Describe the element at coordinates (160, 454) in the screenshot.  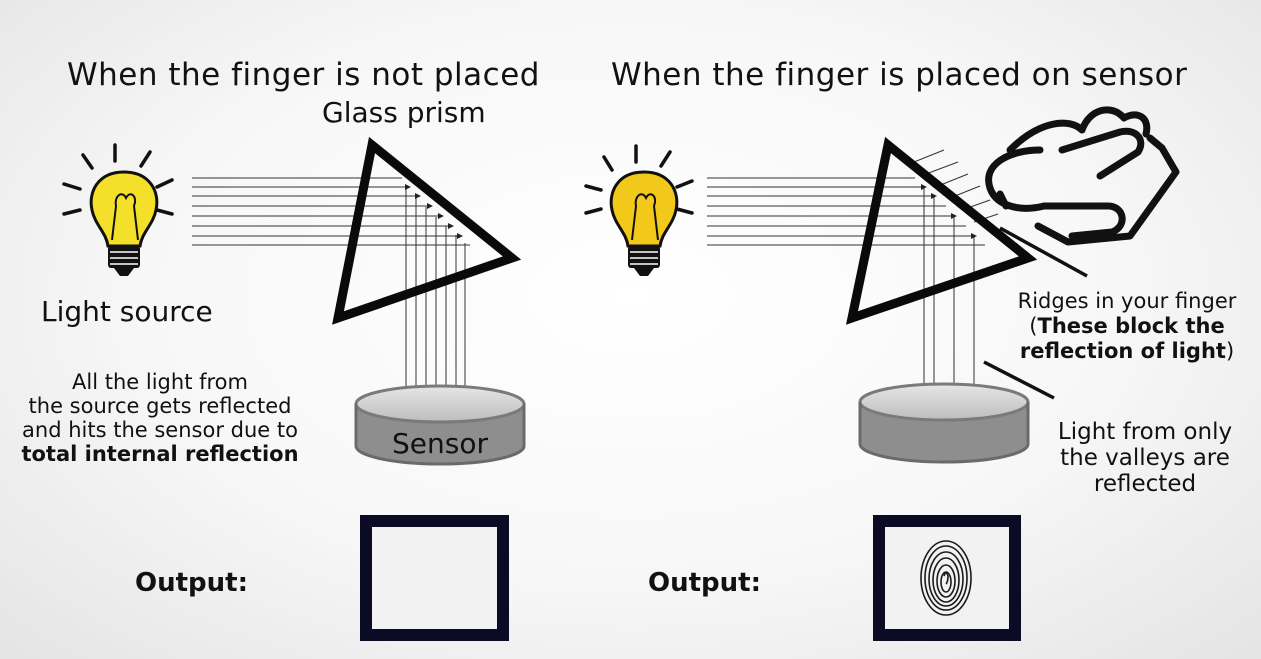
I see `tir-description-bold: total internal reflection` at that location.